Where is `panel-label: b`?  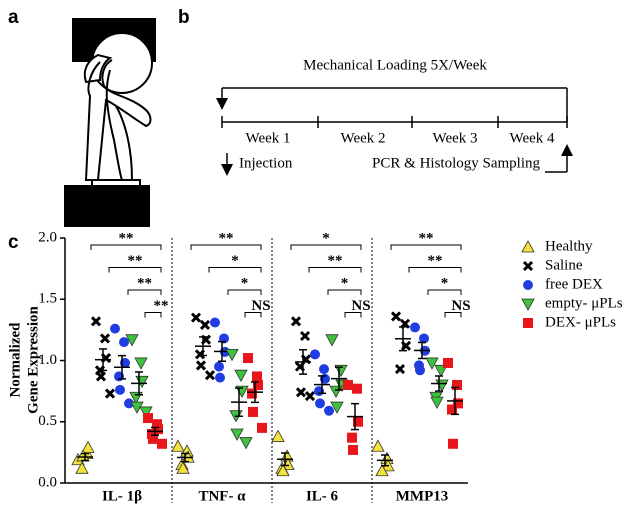 panel-label: b is located at coordinates (184, 17).